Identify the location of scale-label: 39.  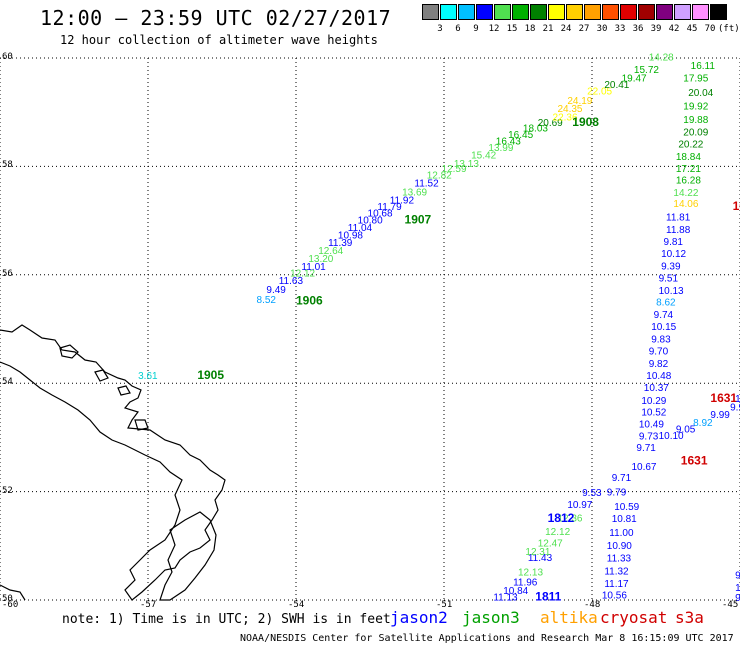
(656, 29).